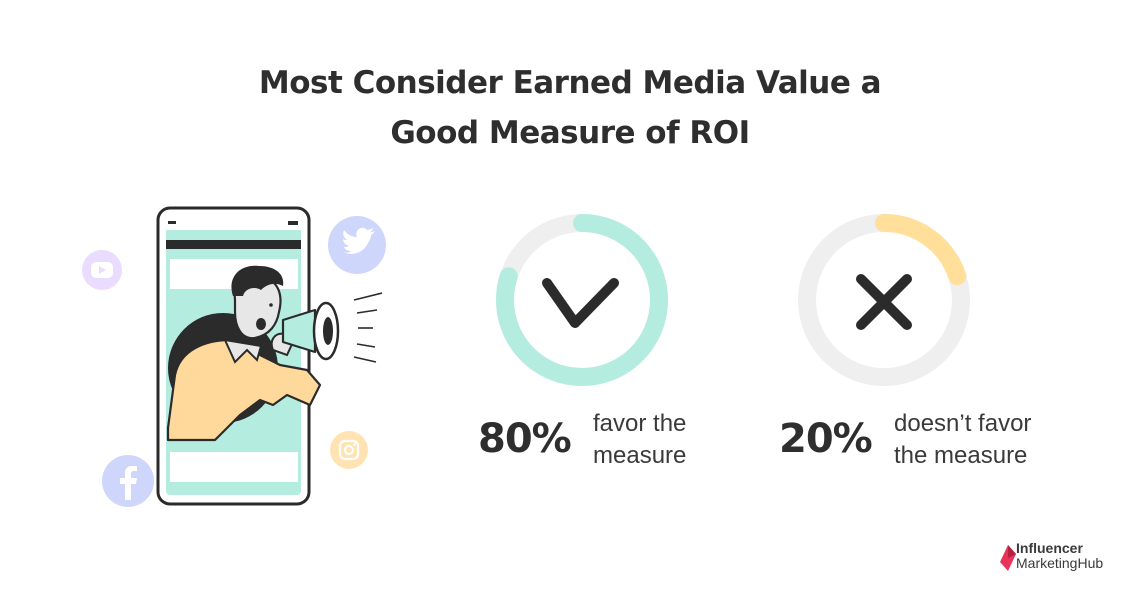  Describe the element at coordinates (1049, 548) in the screenshot. I see `brand-line-1: Influencer` at that location.